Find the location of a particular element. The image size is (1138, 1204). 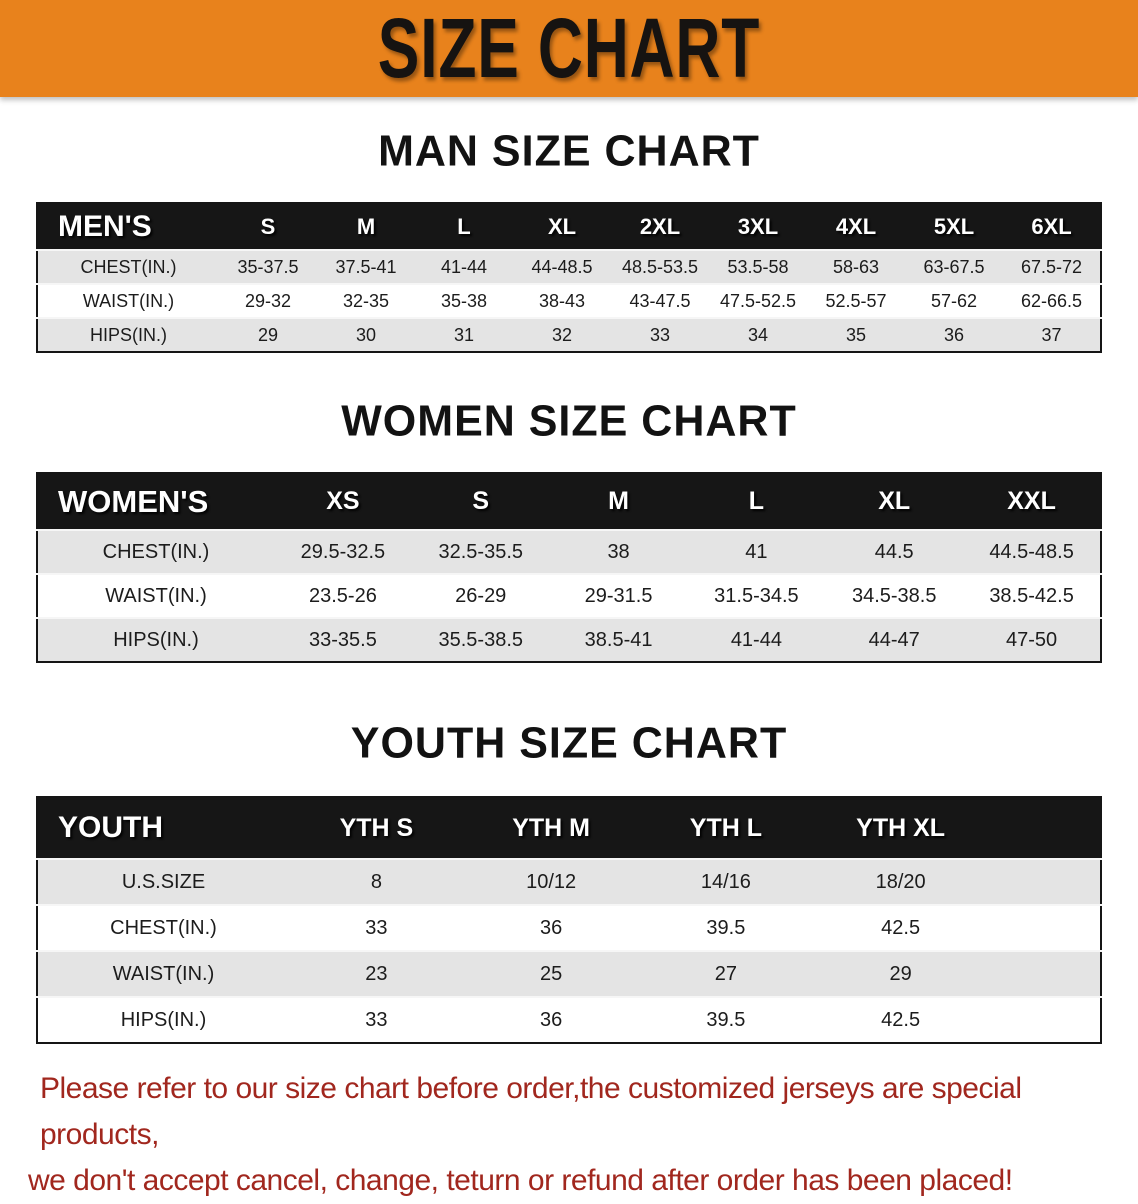

table-category-label: MEN'S is located at coordinates (105, 226).